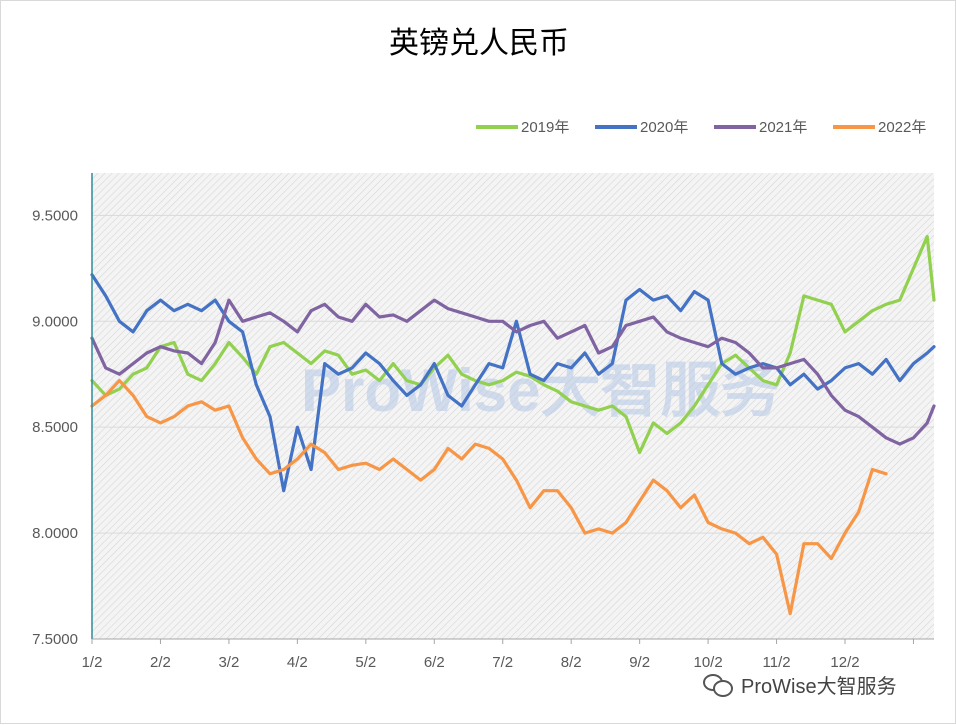  Describe the element at coordinates (228, 662) in the screenshot. I see `x-tick-label: 3/2` at that location.